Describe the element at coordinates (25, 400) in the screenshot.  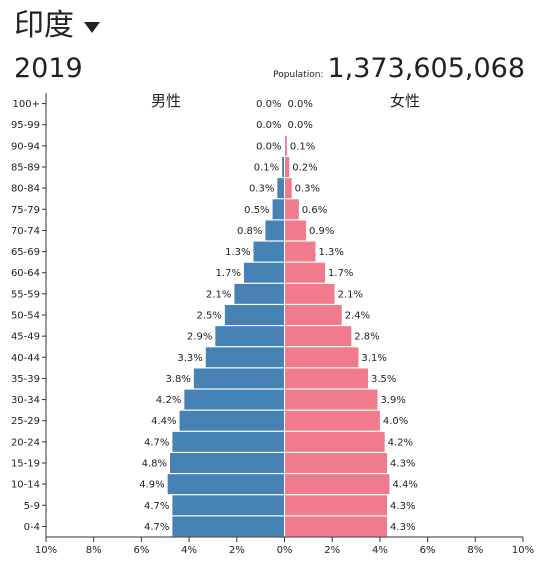
I see `y-tick-label: 30-34` at that location.